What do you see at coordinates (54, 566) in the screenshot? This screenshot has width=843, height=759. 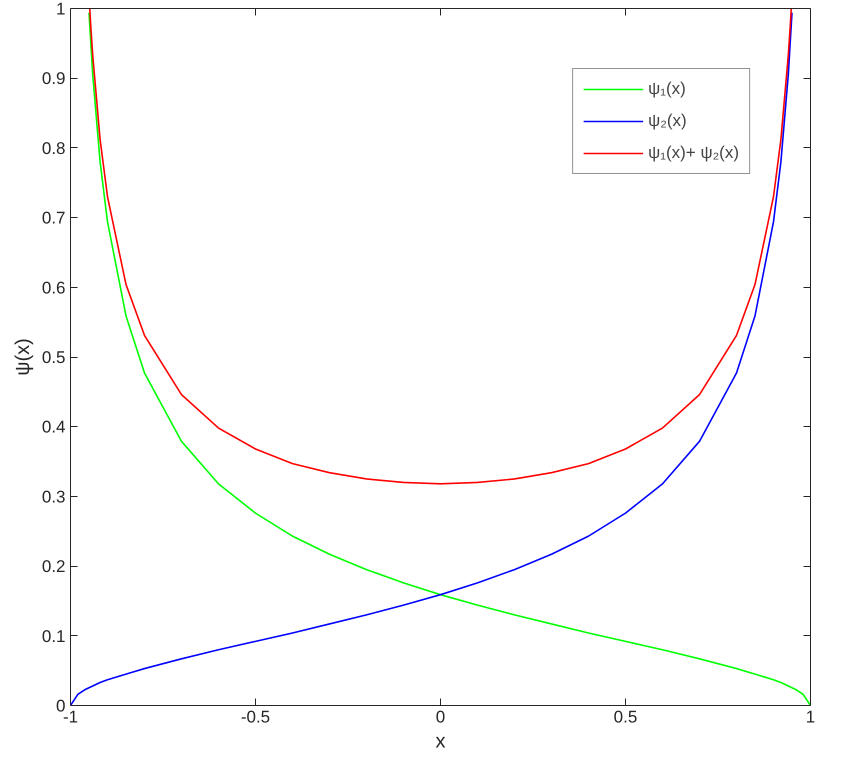 I see `y-tick-label: 0.2` at bounding box center [54, 566].